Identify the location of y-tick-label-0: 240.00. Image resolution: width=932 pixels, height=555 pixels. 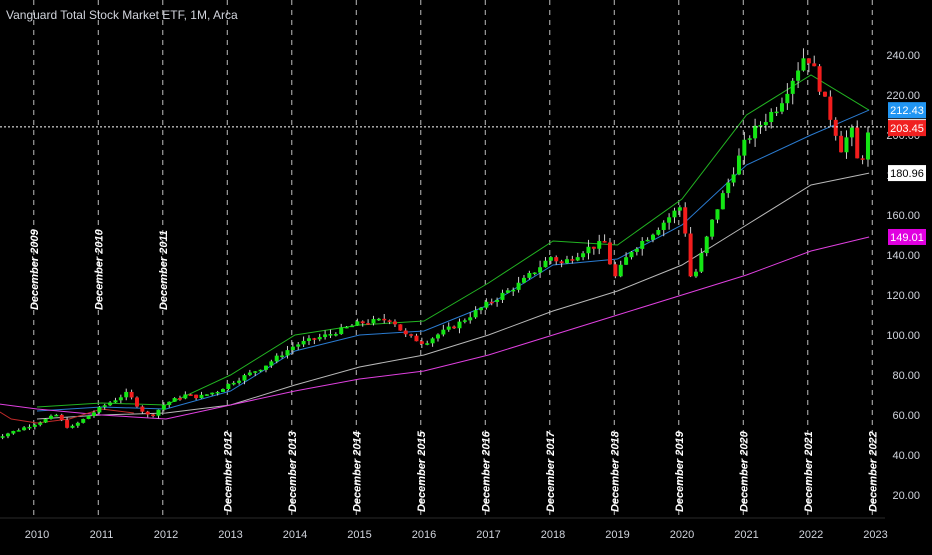
(903, 56).